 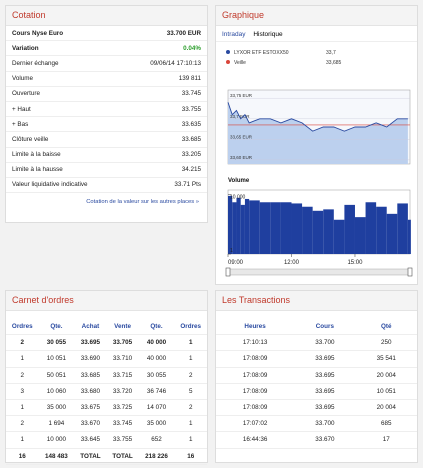 I want to click on cell: Valeur liquidative indicative, so click(x=65, y=185).